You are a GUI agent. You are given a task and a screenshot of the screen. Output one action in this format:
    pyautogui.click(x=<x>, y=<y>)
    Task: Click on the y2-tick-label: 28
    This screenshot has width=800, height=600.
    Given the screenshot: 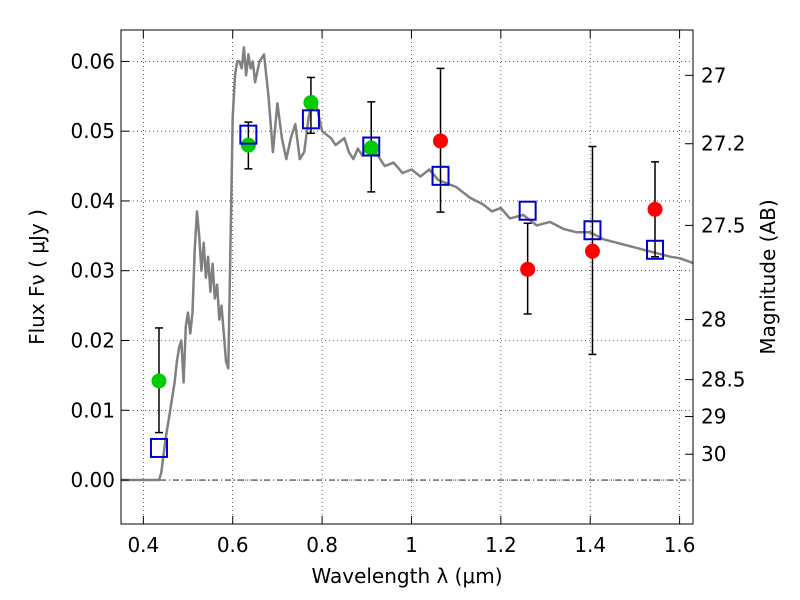 What is the action you would take?
    pyautogui.click(x=713, y=320)
    